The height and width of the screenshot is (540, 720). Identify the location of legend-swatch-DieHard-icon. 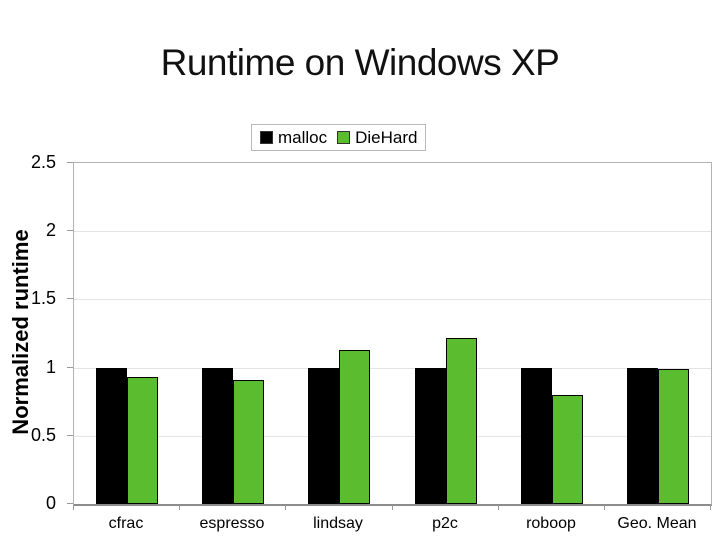
(344, 137).